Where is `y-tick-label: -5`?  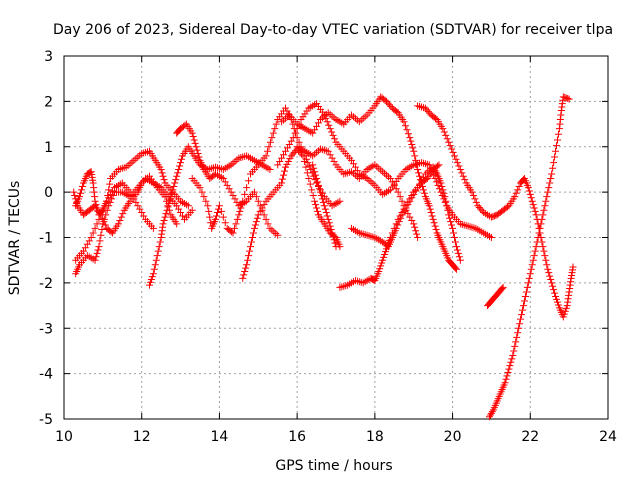 y-tick-label: -5 is located at coordinates (46, 420).